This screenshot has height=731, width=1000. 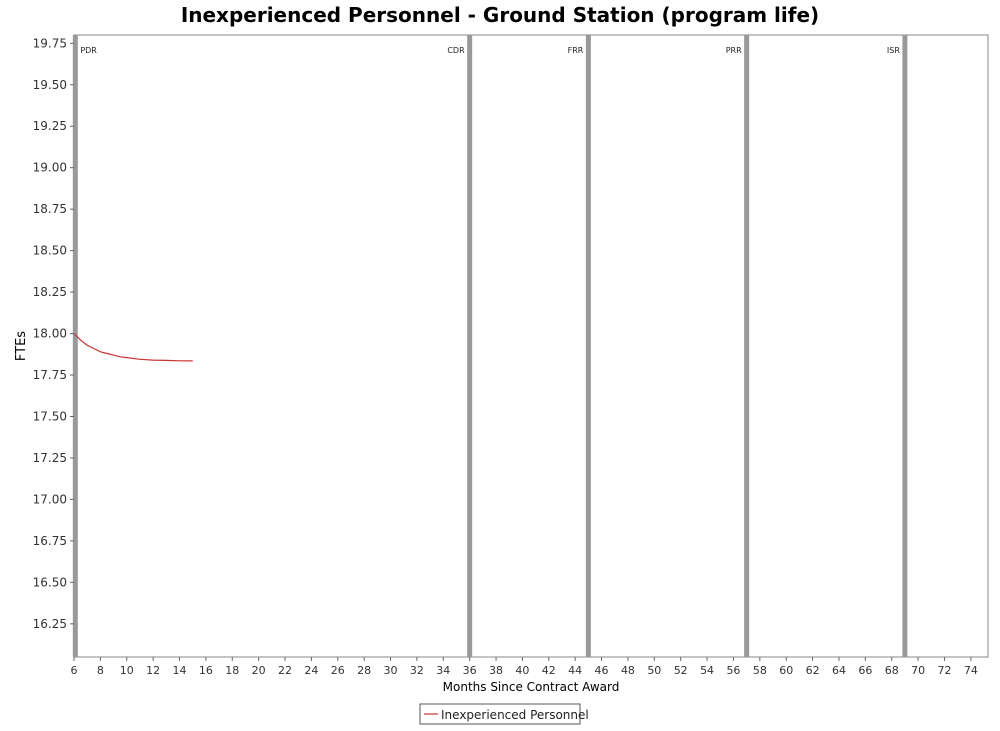 What do you see at coordinates (50, 458) in the screenshot?
I see `y-tick-label: 17.25` at bounding box center [50, 458].